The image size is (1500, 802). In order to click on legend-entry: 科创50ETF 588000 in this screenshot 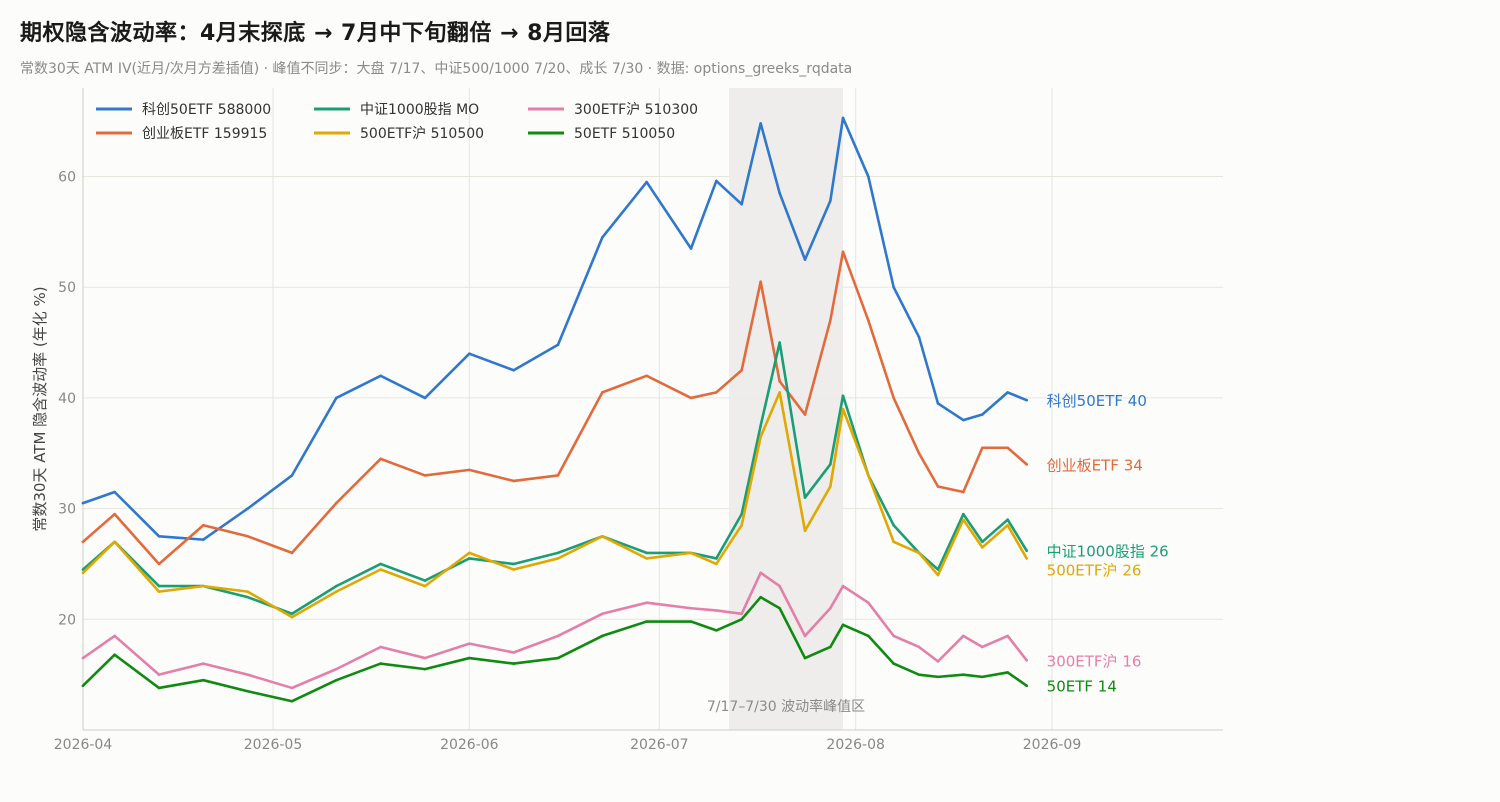, I will do `click(206, 110)`.